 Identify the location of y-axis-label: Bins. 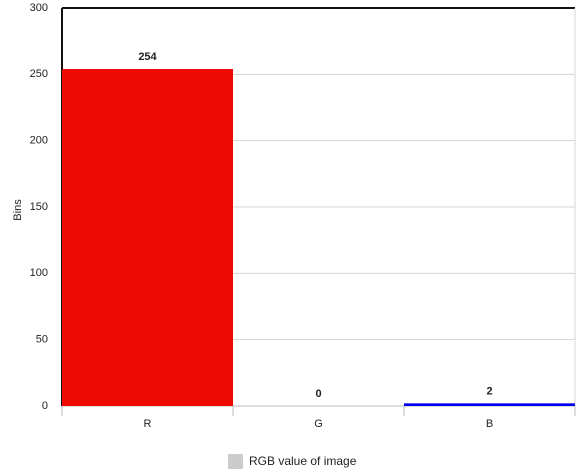
(18, 210).